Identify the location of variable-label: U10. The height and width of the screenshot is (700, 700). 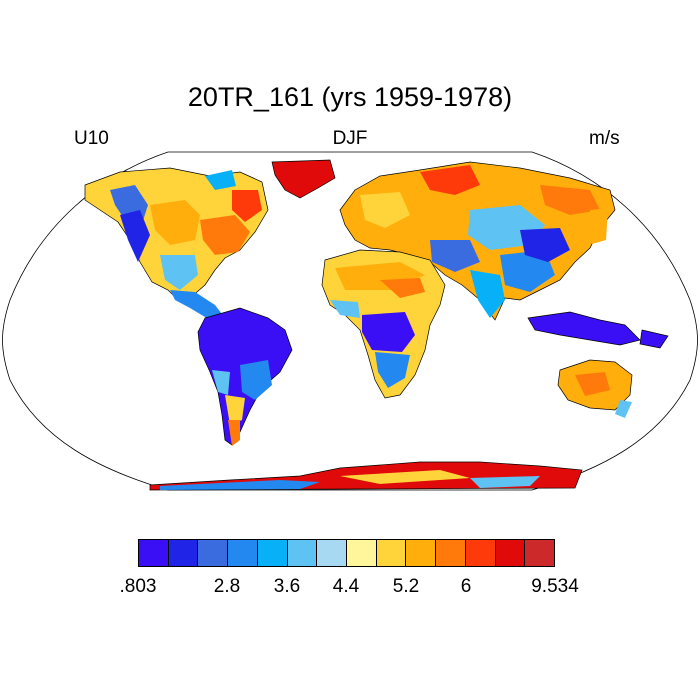
(91, 138).